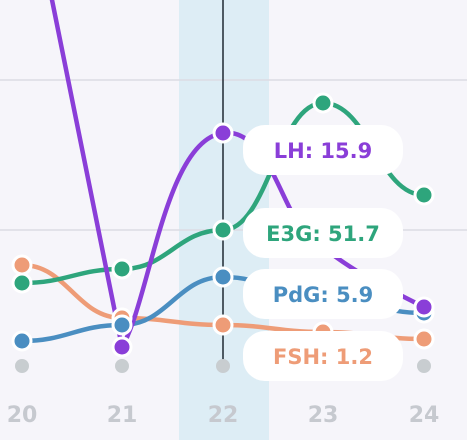 The width and height of the screenshot is (467, 440). I want to click on x-tick-label: 23, so click(323, 415).